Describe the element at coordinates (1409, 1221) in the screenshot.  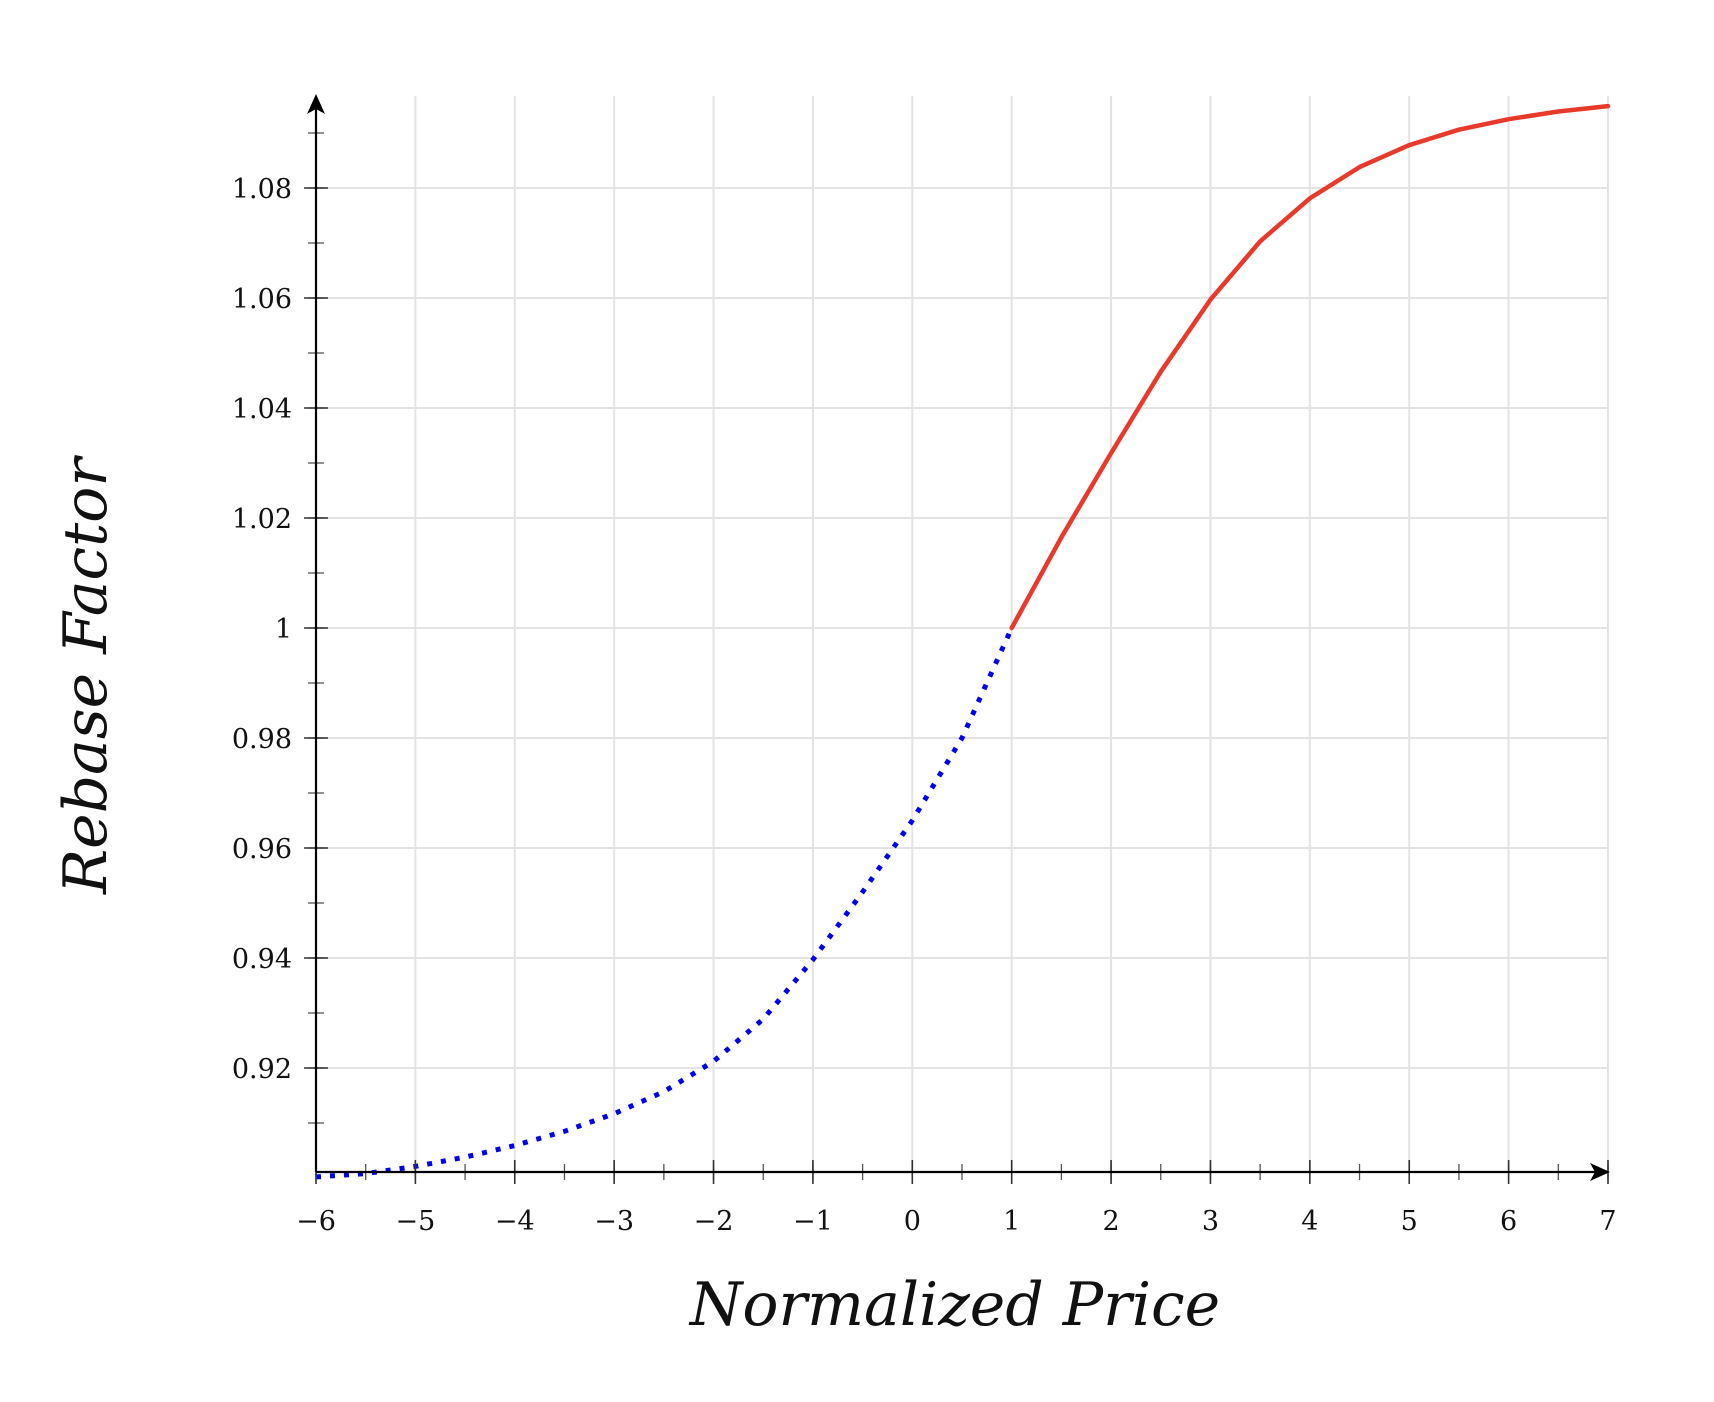
I see `x-tick-label: 5` at that location.